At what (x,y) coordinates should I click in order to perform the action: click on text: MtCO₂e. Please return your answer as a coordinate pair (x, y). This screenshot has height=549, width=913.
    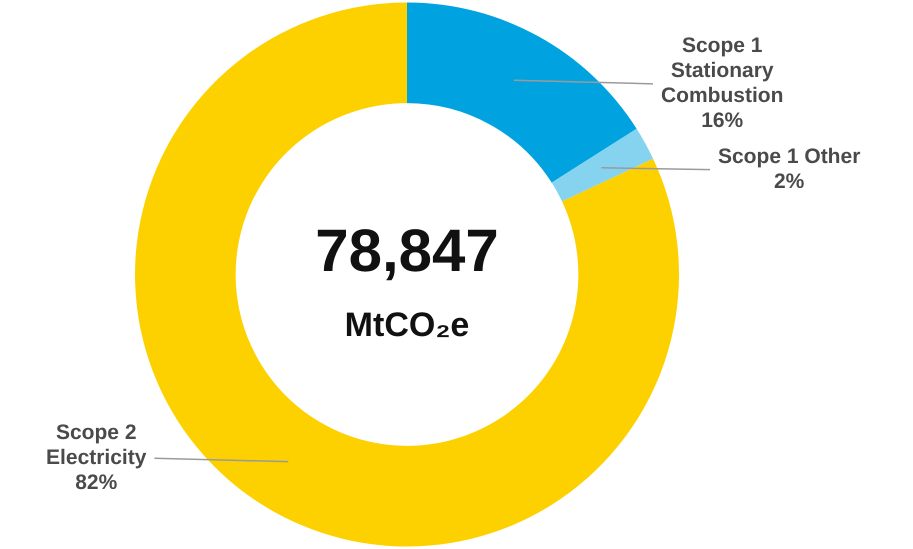
    Looking at the image, I should click on (407, 325).